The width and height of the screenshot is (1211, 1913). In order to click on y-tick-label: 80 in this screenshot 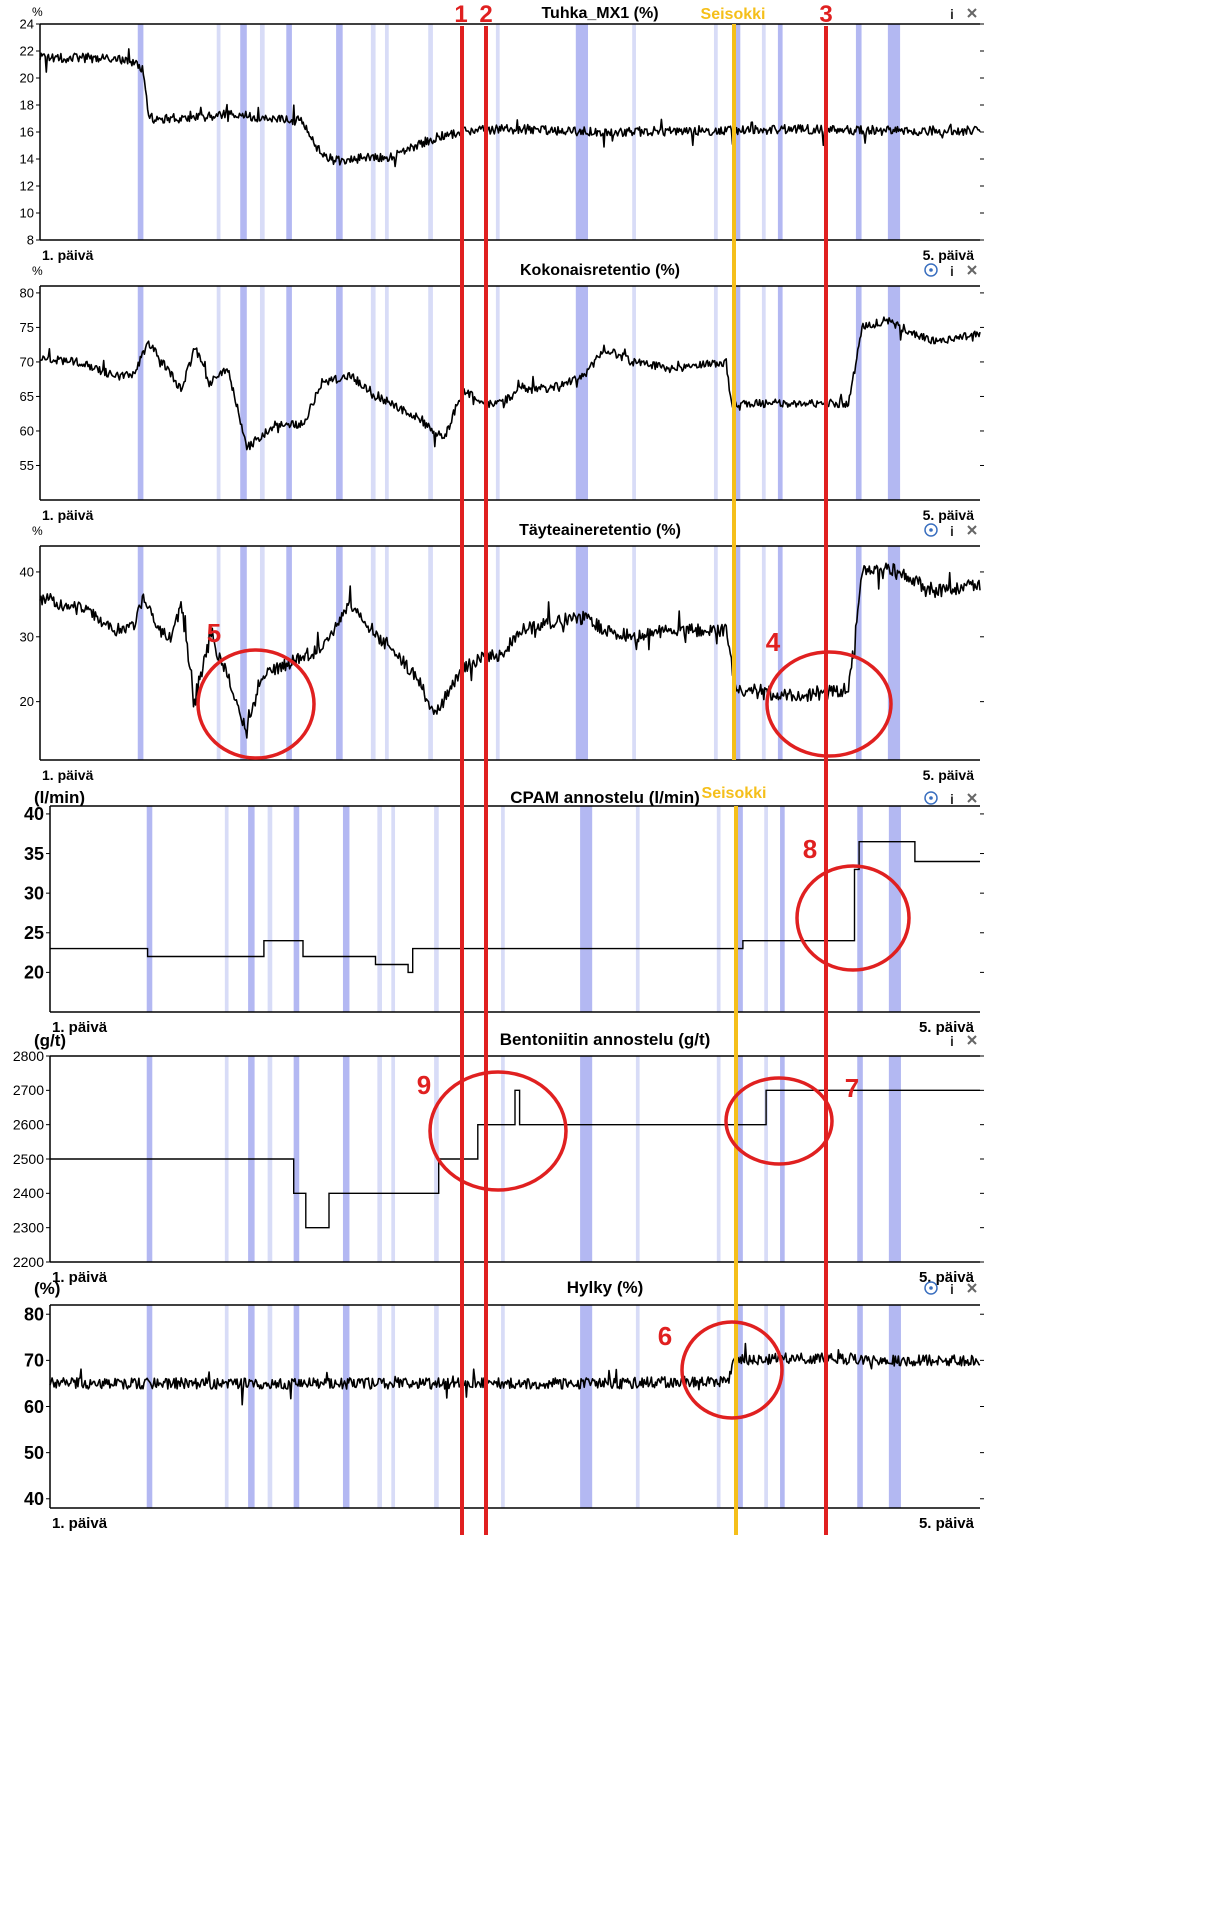, I will do `click(27, 292)`.